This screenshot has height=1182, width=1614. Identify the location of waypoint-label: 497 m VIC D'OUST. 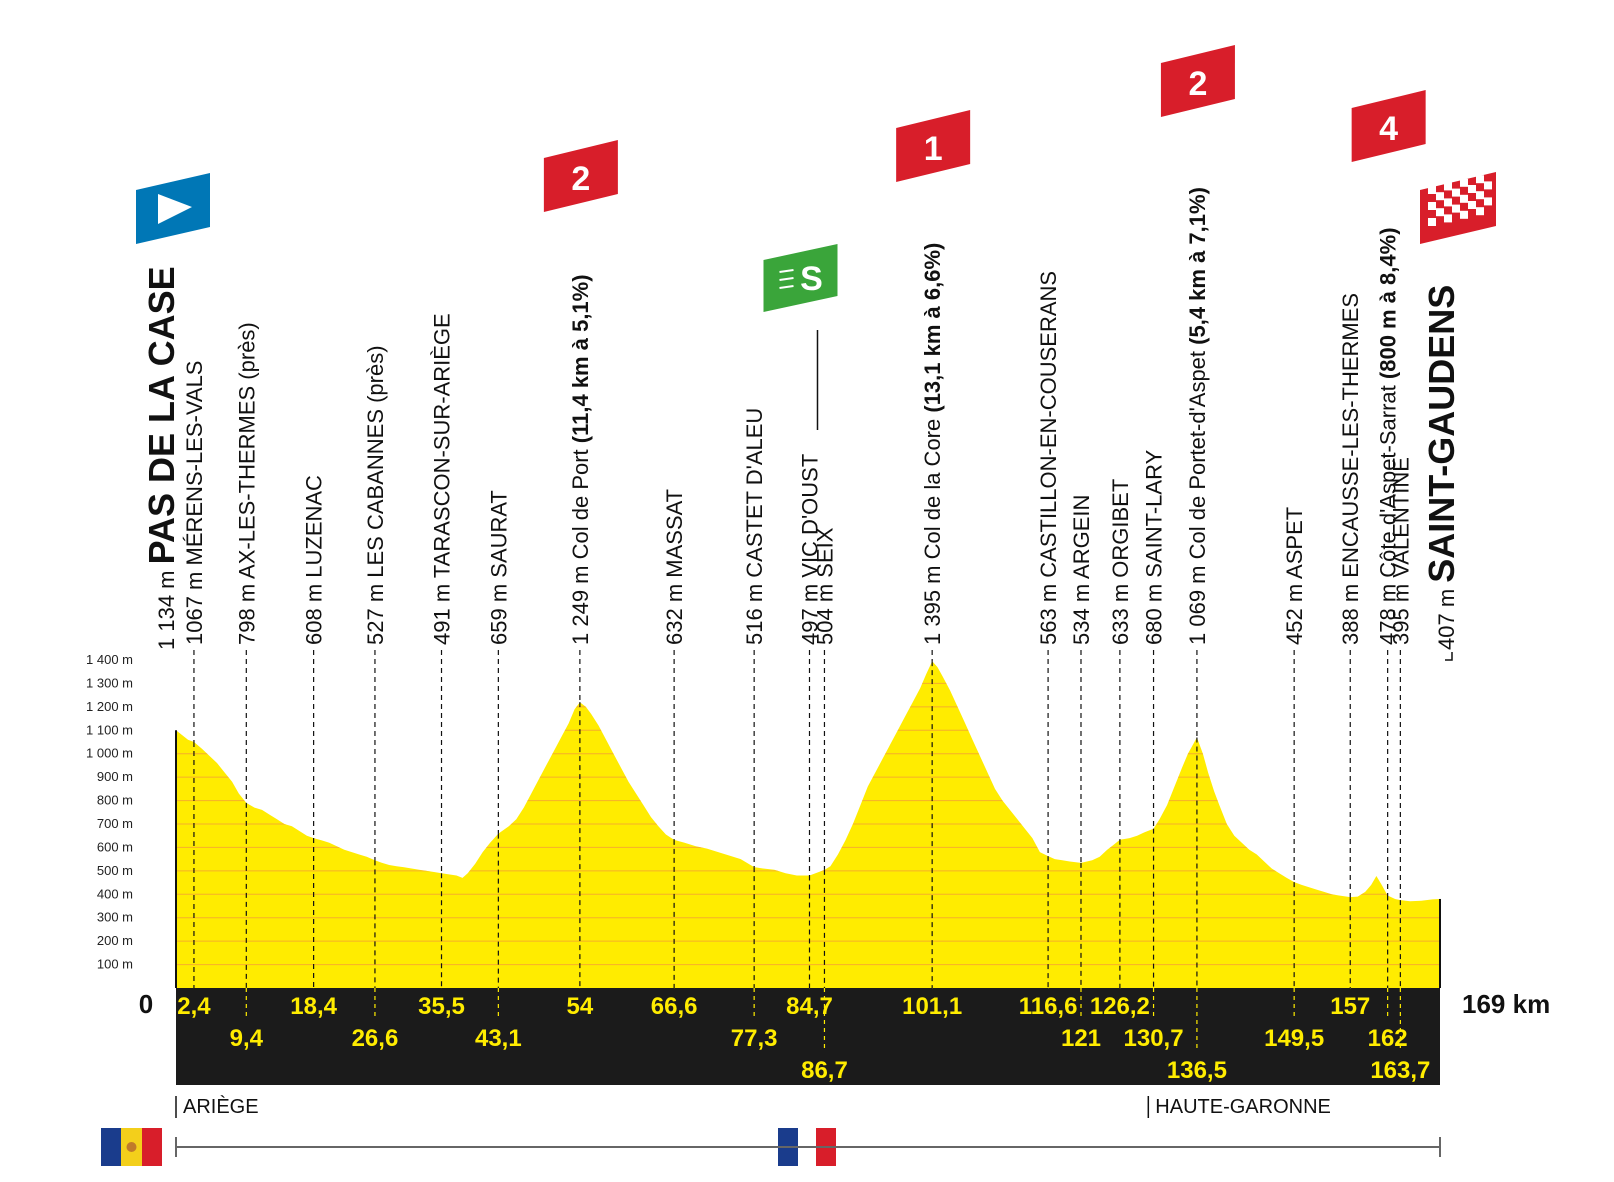
(809, 549).